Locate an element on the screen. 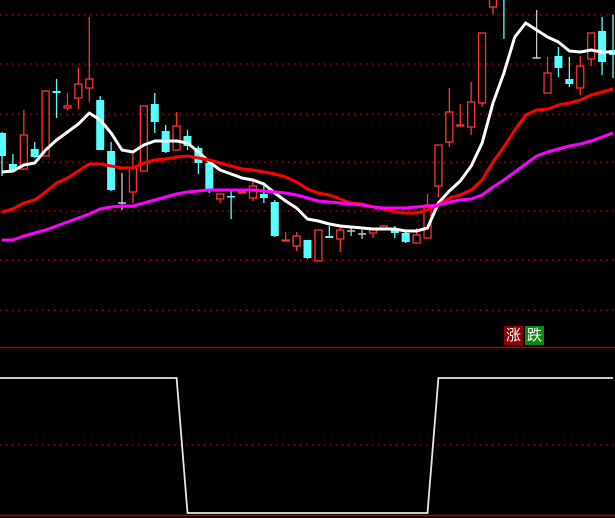 This screenshot has width=615, height=518. legend-up-label: 涨 is located at coordinates (513, 335).